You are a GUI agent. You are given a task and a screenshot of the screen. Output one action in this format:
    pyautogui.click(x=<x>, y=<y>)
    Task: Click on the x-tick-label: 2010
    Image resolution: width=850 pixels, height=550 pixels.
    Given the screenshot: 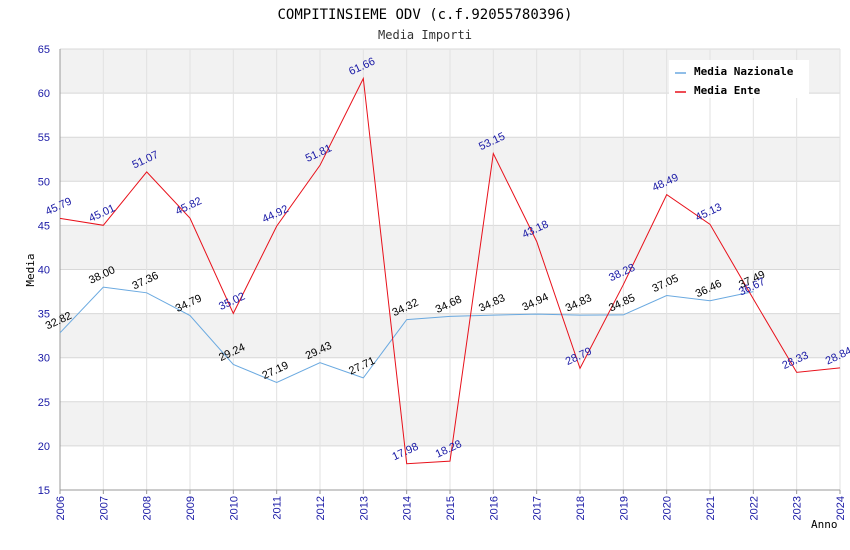 What is the action you would take?
    pyautogui.click(x=234, y=508)
    